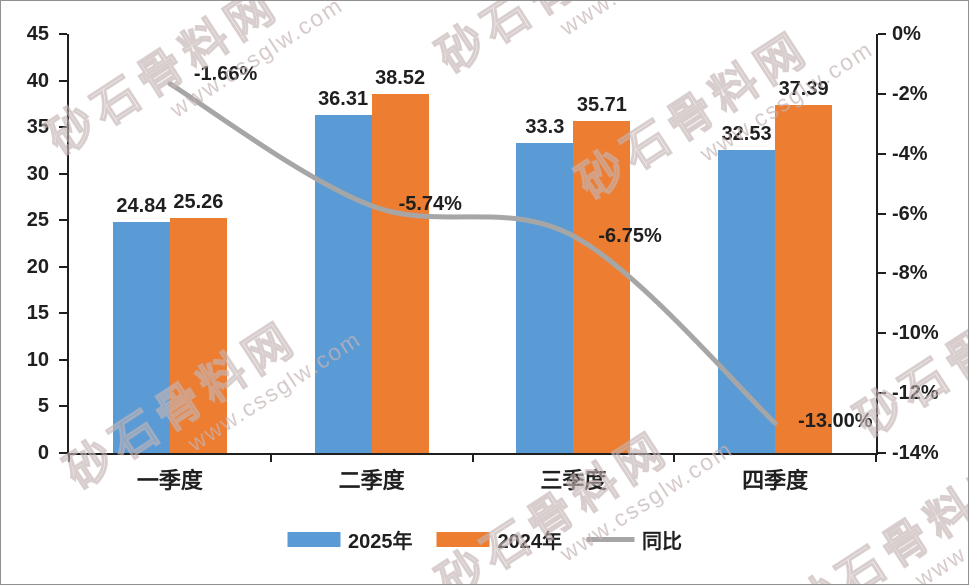  I want to click on left-axis-tick-label: 25, so click(37, 220).